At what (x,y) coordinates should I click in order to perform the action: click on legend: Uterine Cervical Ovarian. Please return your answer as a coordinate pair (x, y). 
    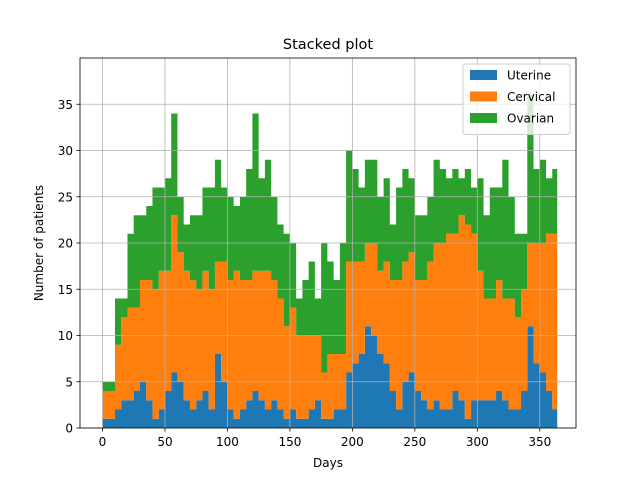
    Looking at the image, I should click on (516, 99).